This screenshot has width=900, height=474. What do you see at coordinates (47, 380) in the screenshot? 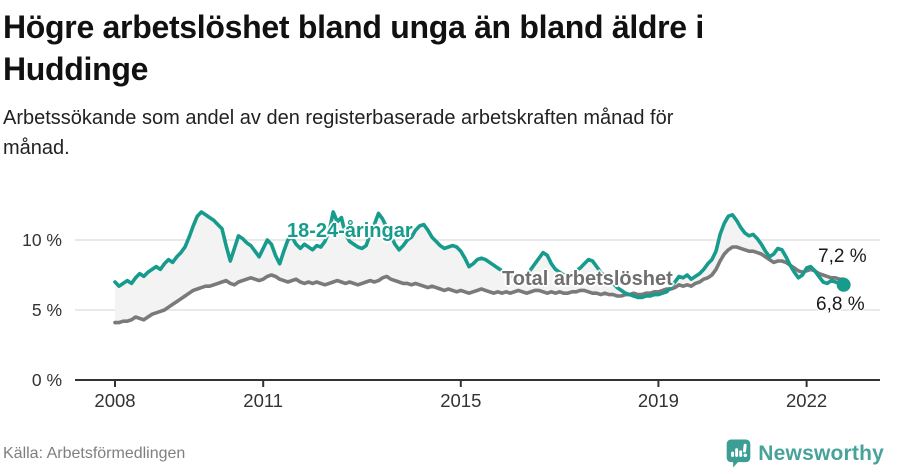
I see `y-tick-label: 0 %` at bounding box center [47, 380].